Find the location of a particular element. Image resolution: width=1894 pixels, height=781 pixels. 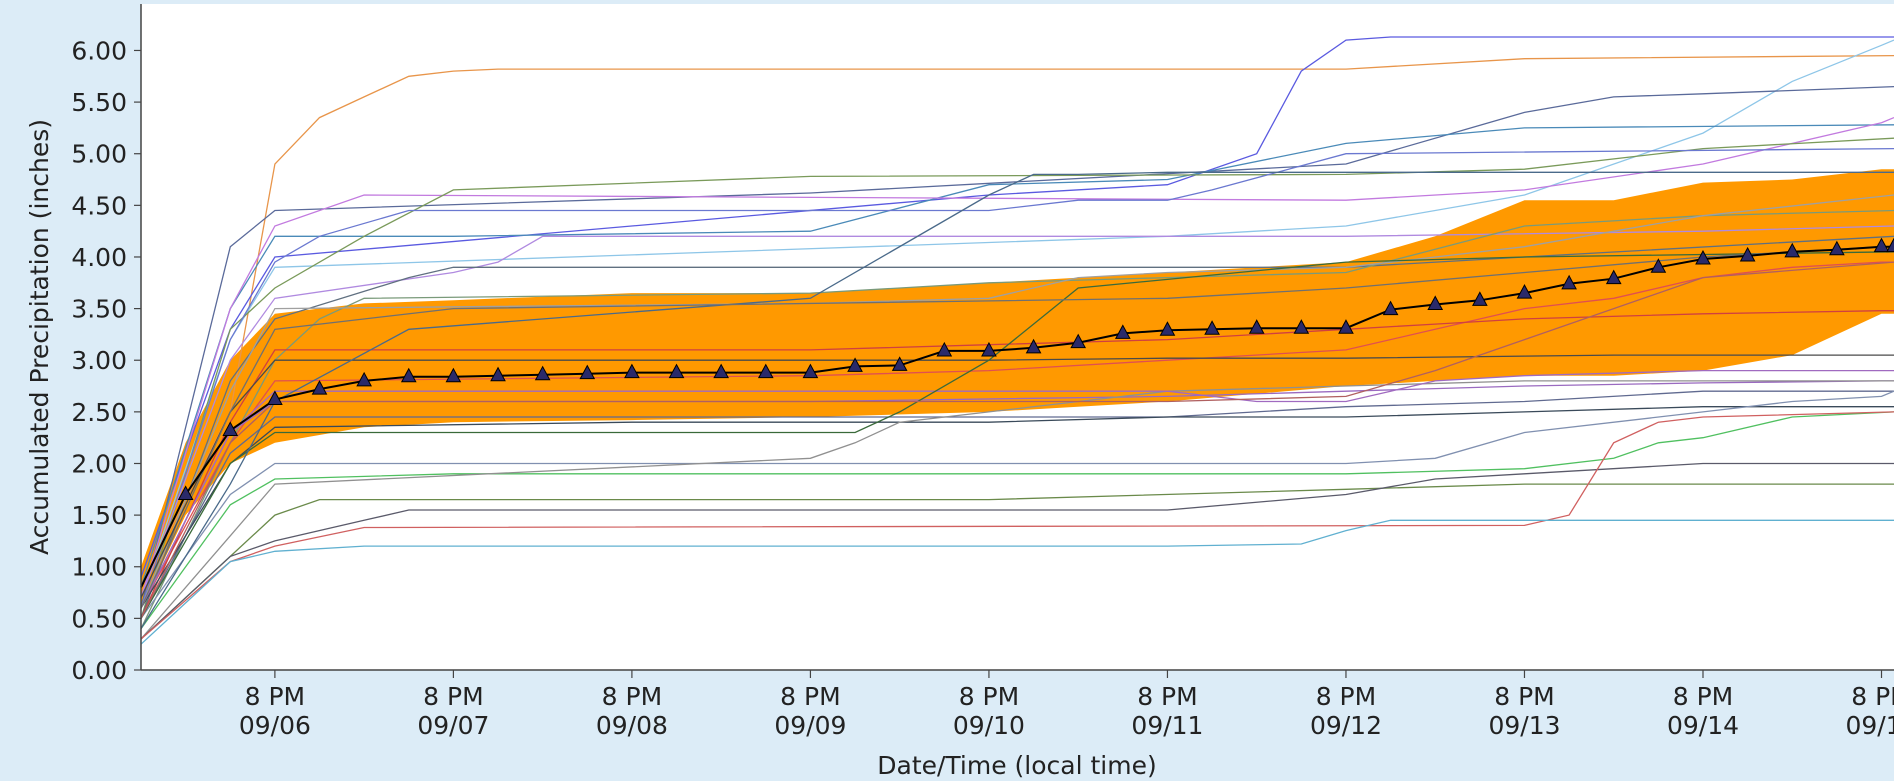

x-tick-label-date: 09/13 is located at coordinates (1524, 725).